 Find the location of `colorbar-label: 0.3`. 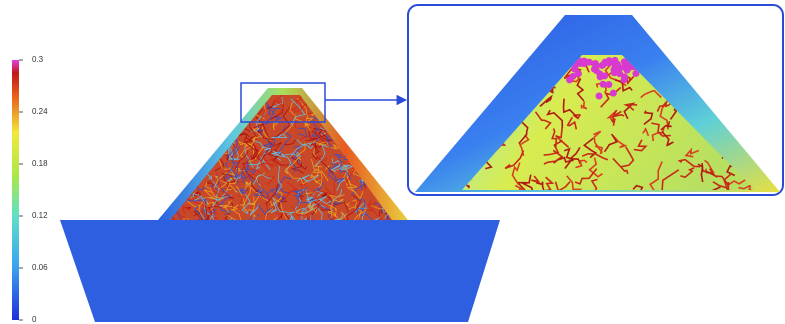

colorbar-label: 0.3 is located at coordinates (38, 59).